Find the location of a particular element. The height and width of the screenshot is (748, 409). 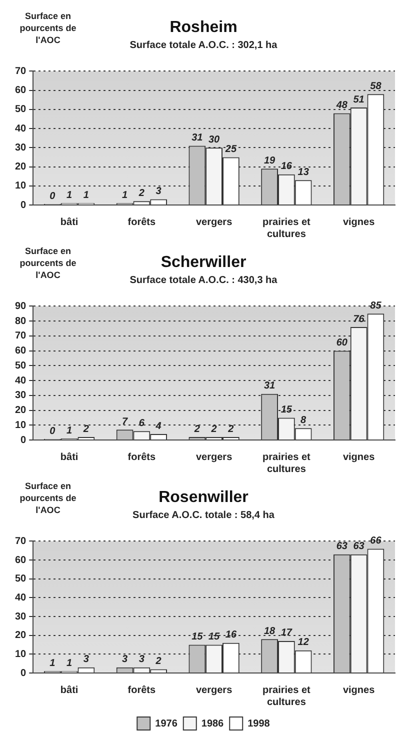

data-label: 58 is located at coordinates (376, 86).